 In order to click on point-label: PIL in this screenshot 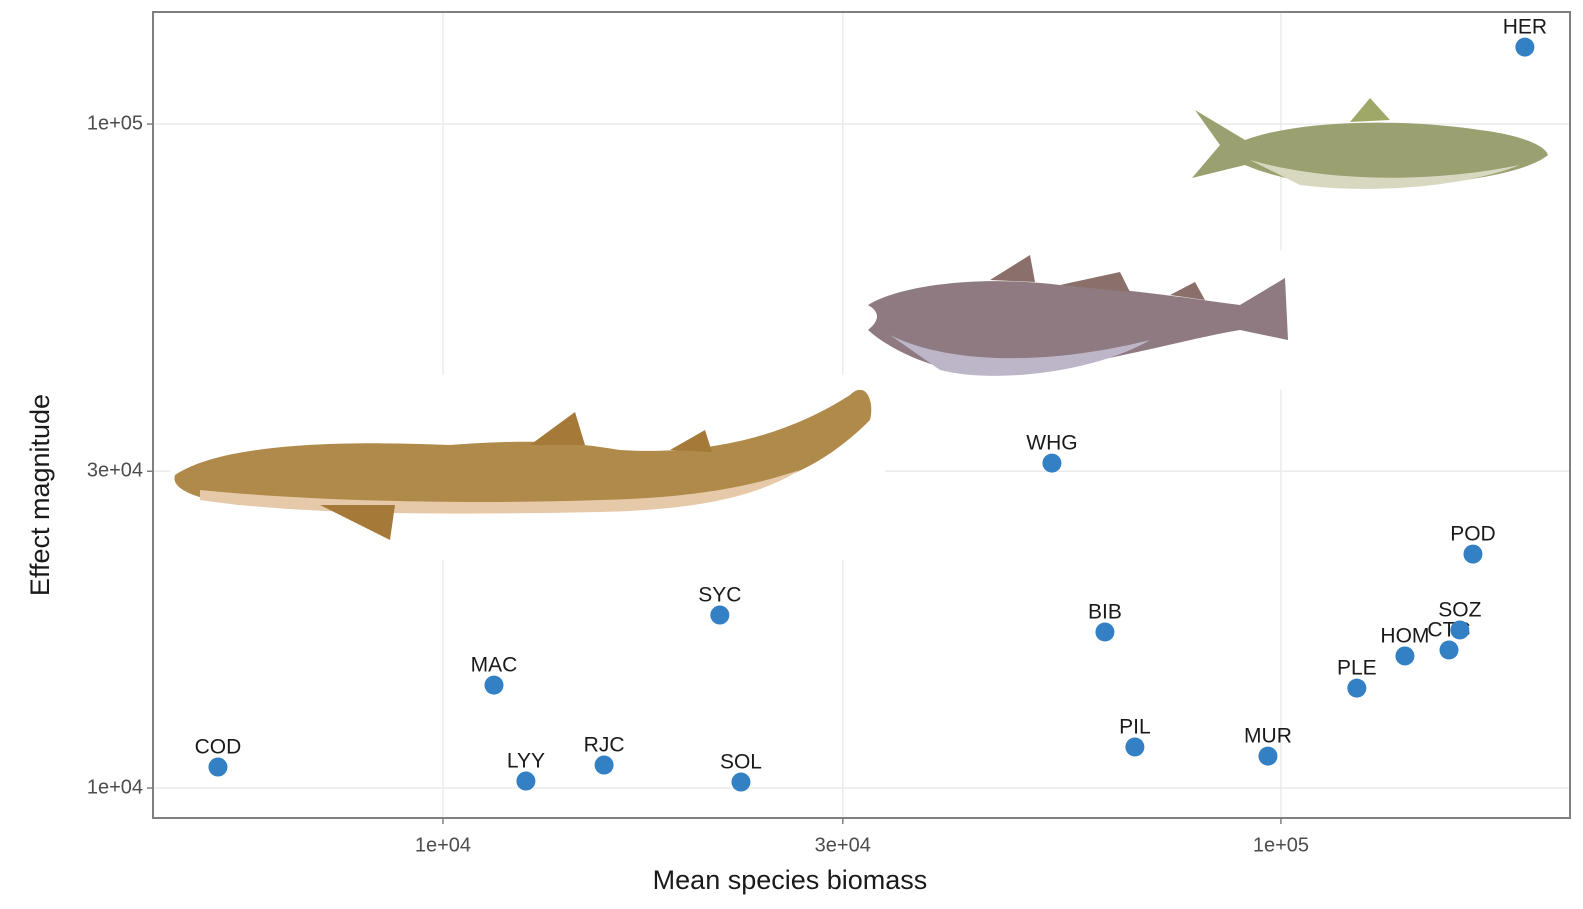, I will do `click(1135, 727)`.